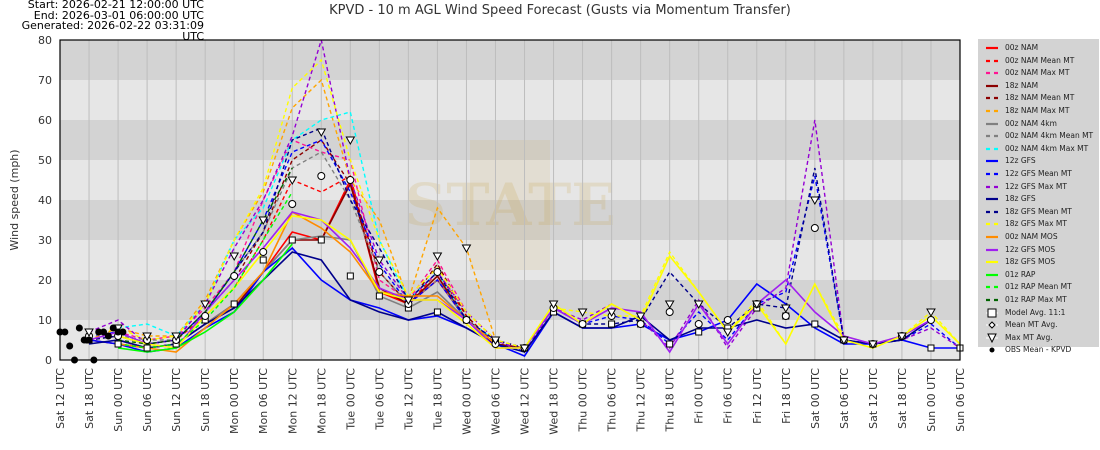 The height and width of the screenshot is (450, 1100). I want to click on legend-label: 00z NAM MOS, so click(1031, 236).